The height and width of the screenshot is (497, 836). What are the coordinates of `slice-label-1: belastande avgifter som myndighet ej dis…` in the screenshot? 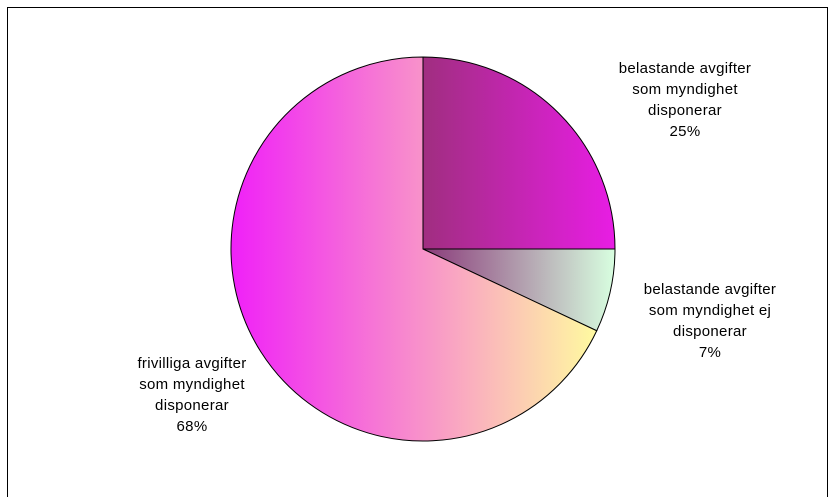 It's located at (710, 321).